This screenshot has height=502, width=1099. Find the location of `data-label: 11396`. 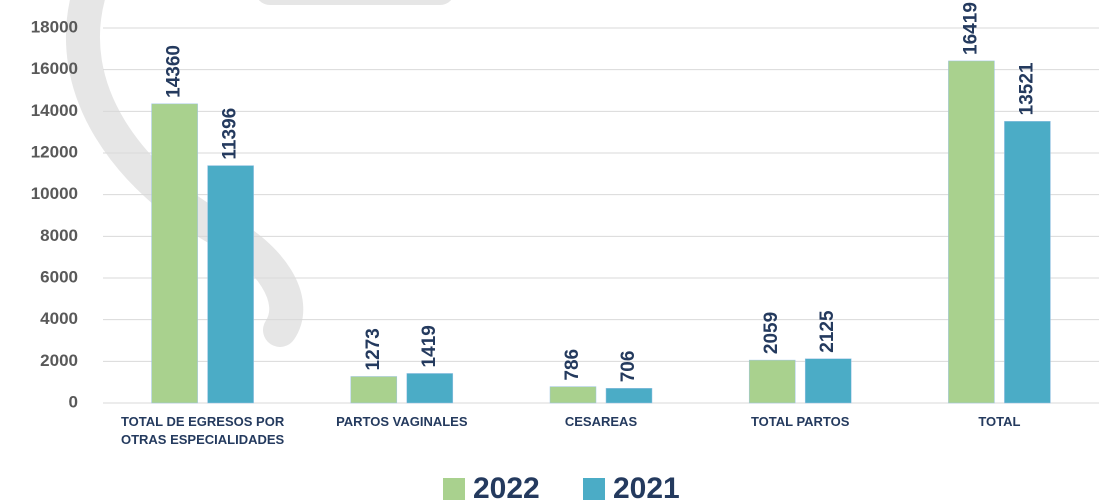

data-label: 11396 is located at coordinates (230, 134).